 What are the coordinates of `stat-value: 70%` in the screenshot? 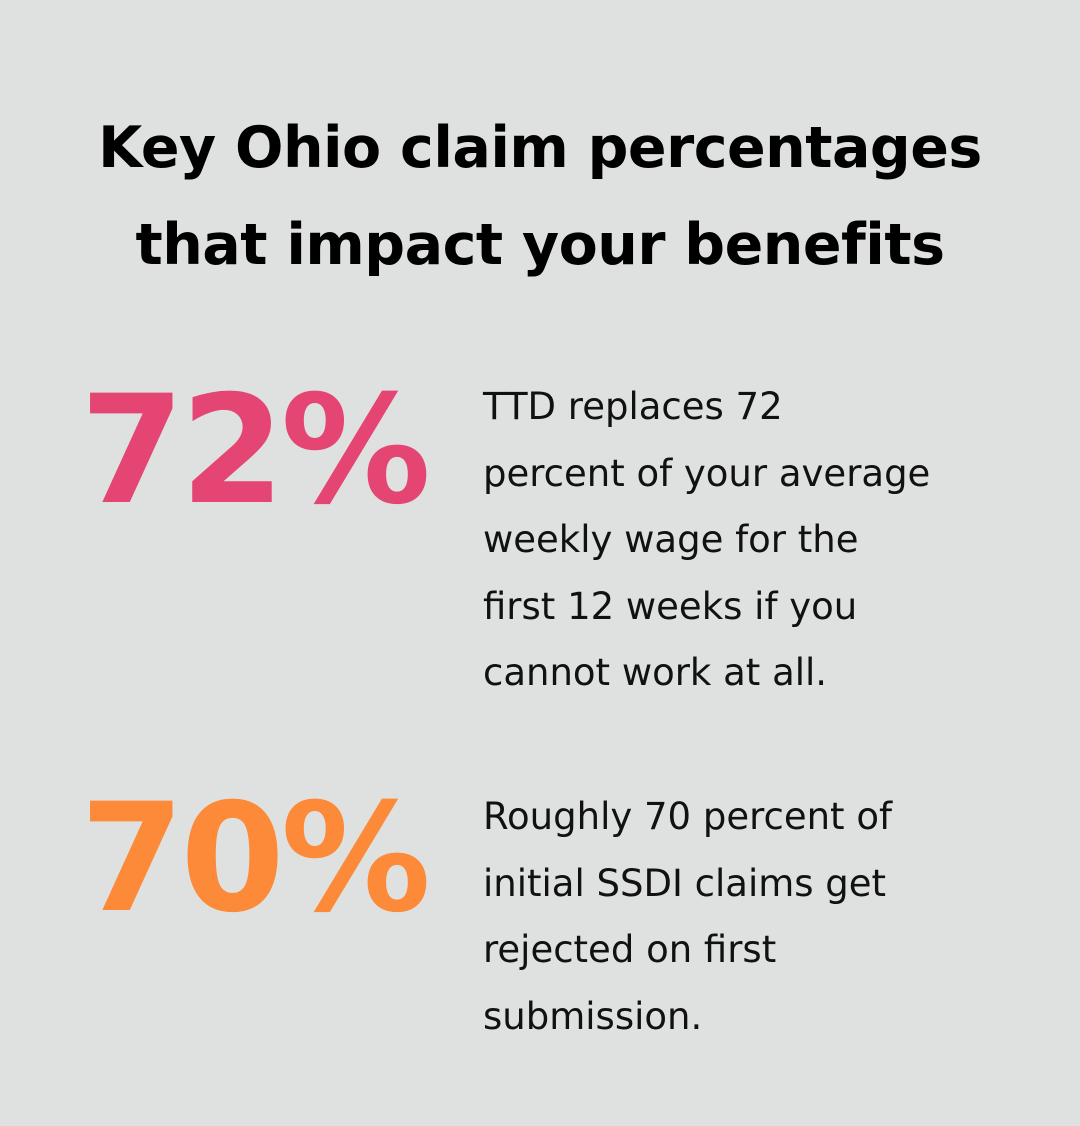 It's located at (255, 859).